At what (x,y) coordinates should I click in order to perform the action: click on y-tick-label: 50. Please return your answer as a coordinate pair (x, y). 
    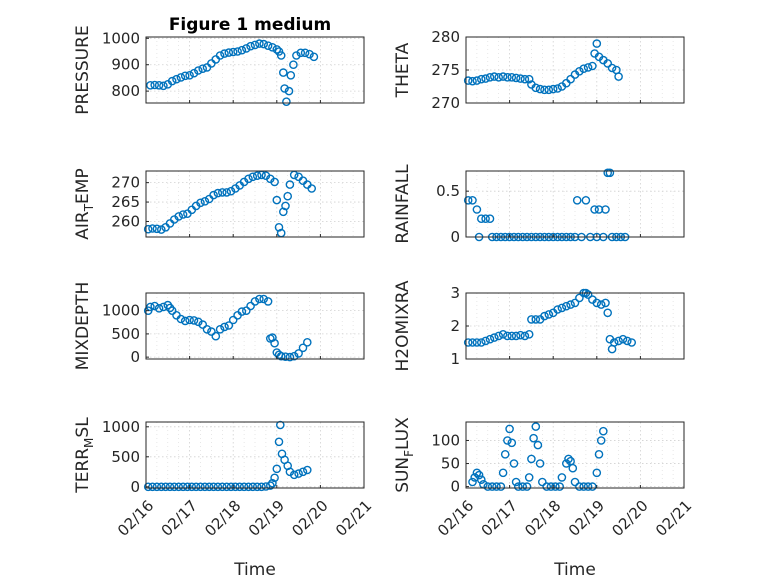
    Looking at the image, I should click on (450, 464).